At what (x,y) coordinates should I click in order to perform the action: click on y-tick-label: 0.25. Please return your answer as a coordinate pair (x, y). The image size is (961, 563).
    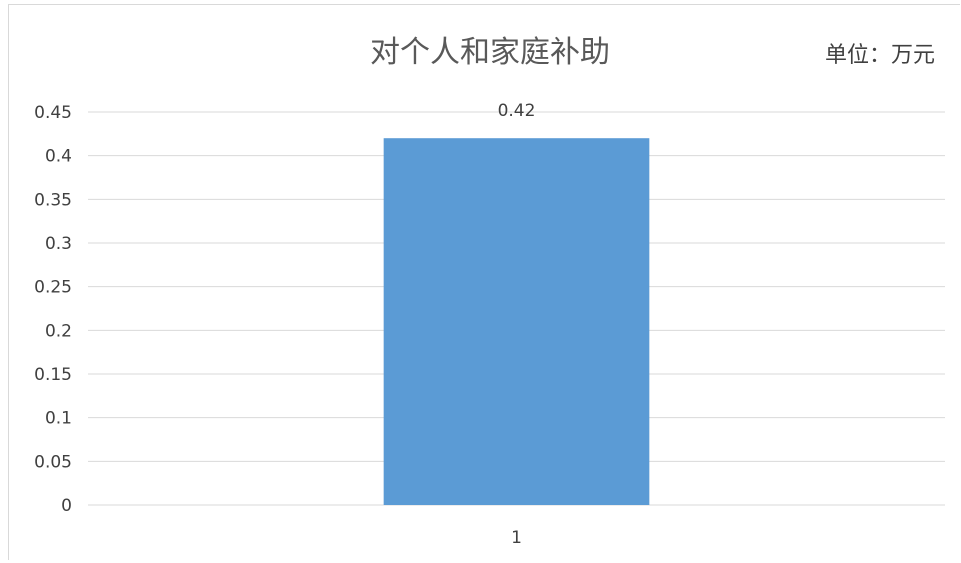
    Looking at the image, I should click on (53, 288).